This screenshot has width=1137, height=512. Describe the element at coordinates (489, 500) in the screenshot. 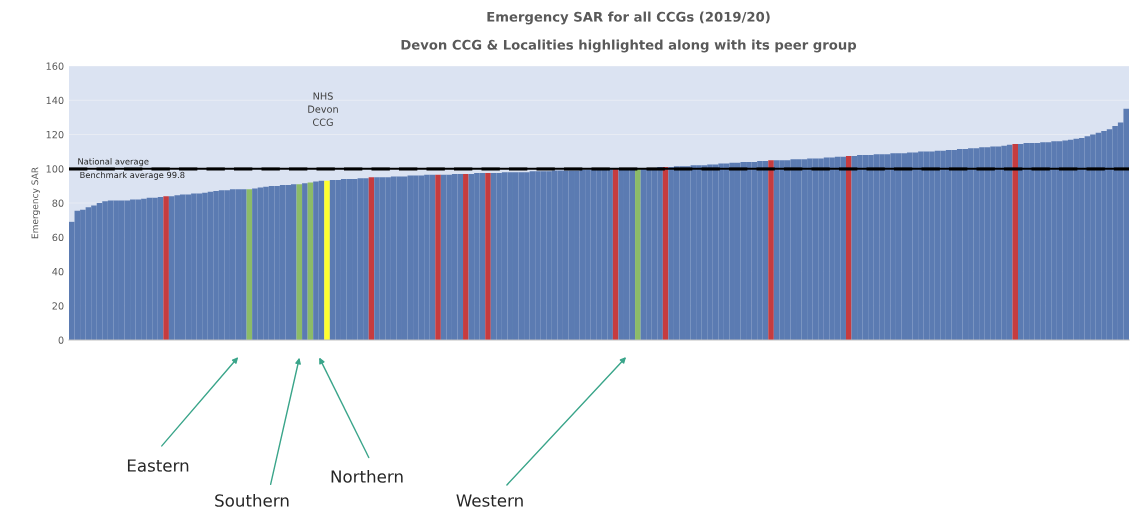

I see `text: Western` at that location.